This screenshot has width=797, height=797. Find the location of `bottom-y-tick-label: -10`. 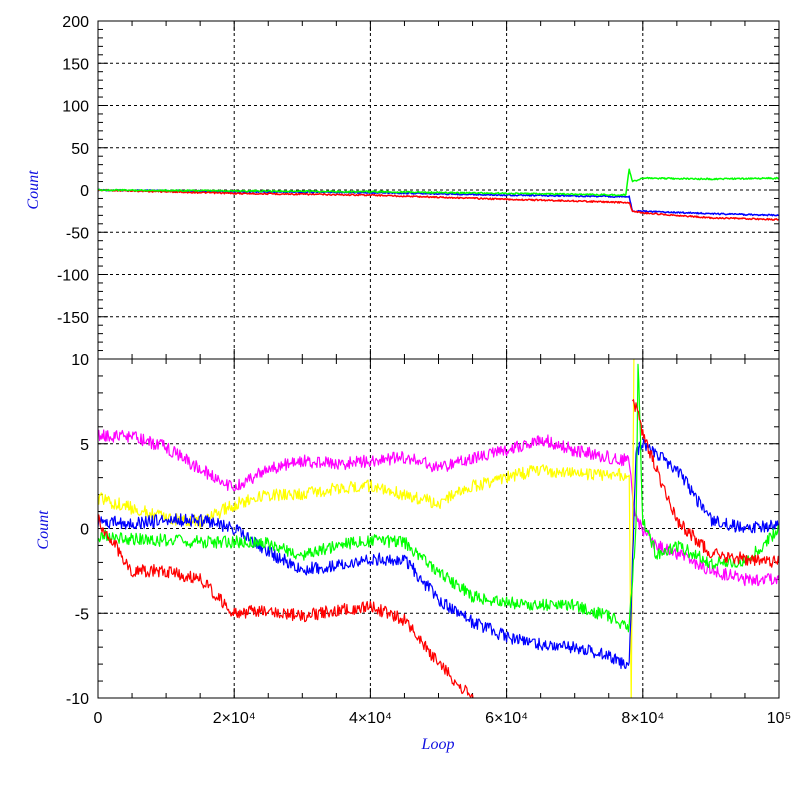

bottom-y-tick-label: -10 is located at coordinates (77, 699).